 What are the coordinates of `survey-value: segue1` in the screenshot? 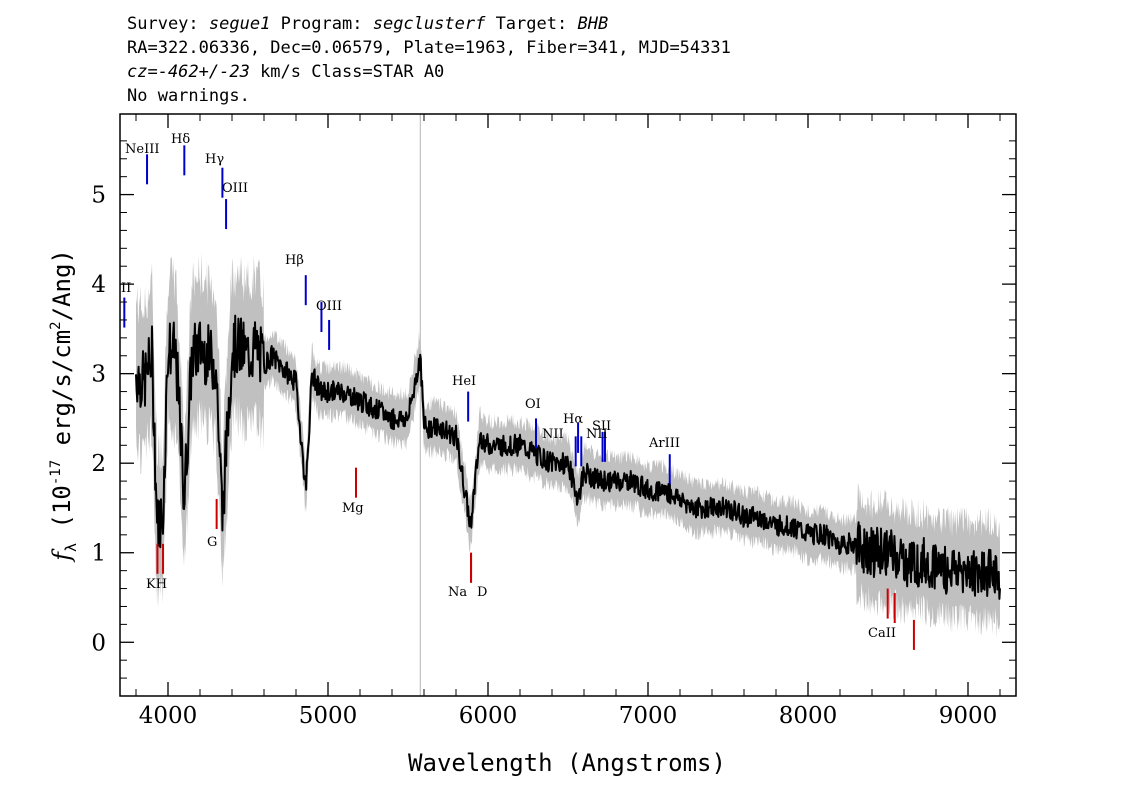 It's located at (239, 24).